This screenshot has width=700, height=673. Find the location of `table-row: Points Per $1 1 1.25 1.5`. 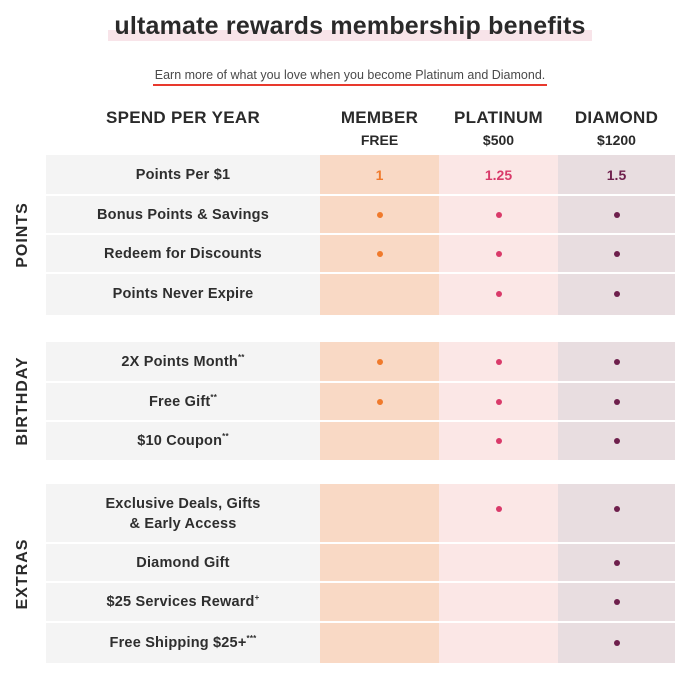

table-row: Points Per $1 1 1.25 1.5 is located at coordinates (360, 175).